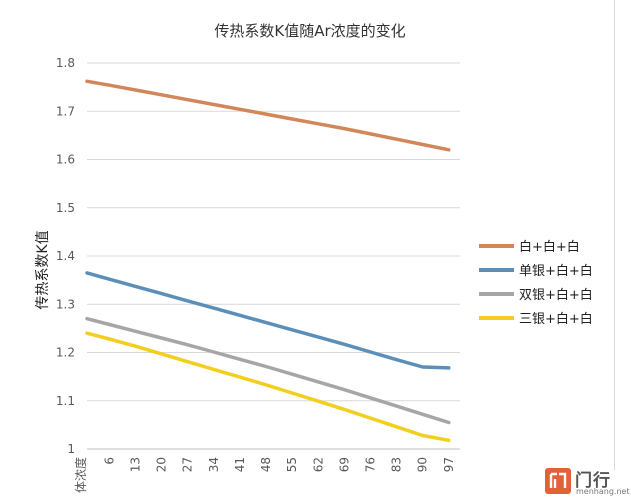 This screenshot has width=631, height=504. I want to click on y-tick-label: 1.5, so click(65, 208).